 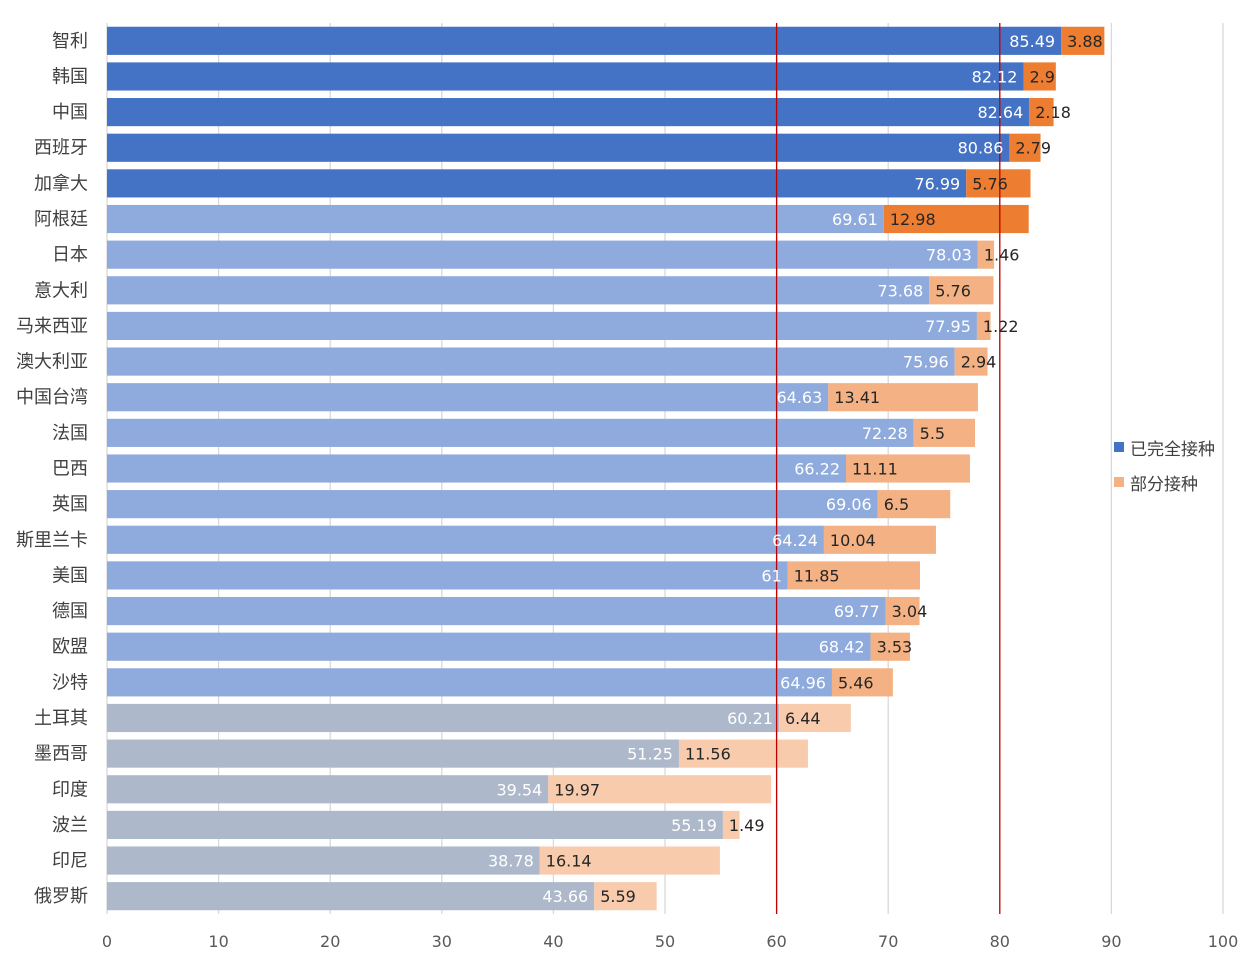 What do you see at coordinates (1000, 112) in the screenshot?
I see `data-label-full: 82.64` at bounding box center [1000, 112].